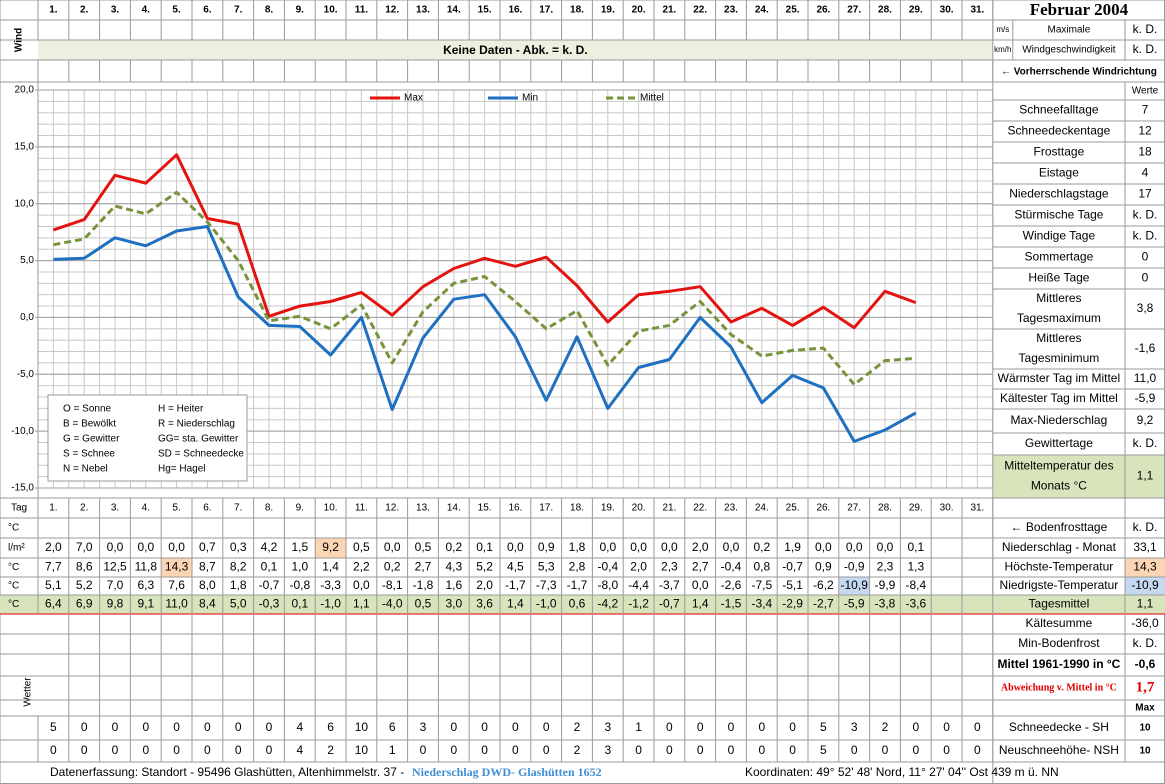 This screenshot has width=1165, height=784. Describe the element at coordinates (607, 585) in the screenshot. I see `table-cell: -8,0` at that location.